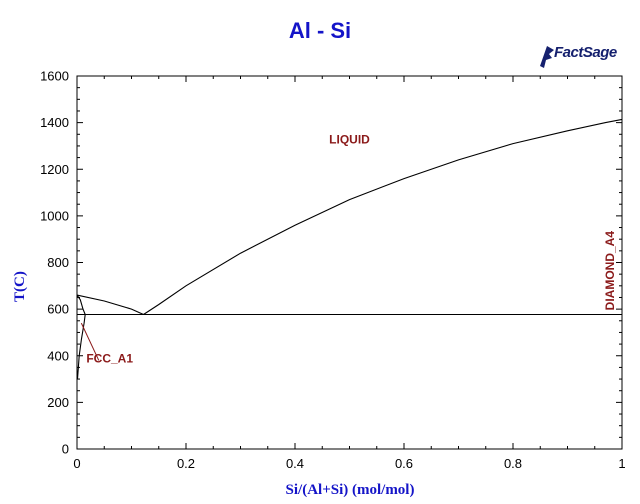  Describe the element at coordinates (109, 359) in the screenshot. I see `phase-label: FCC_A1` at that location.